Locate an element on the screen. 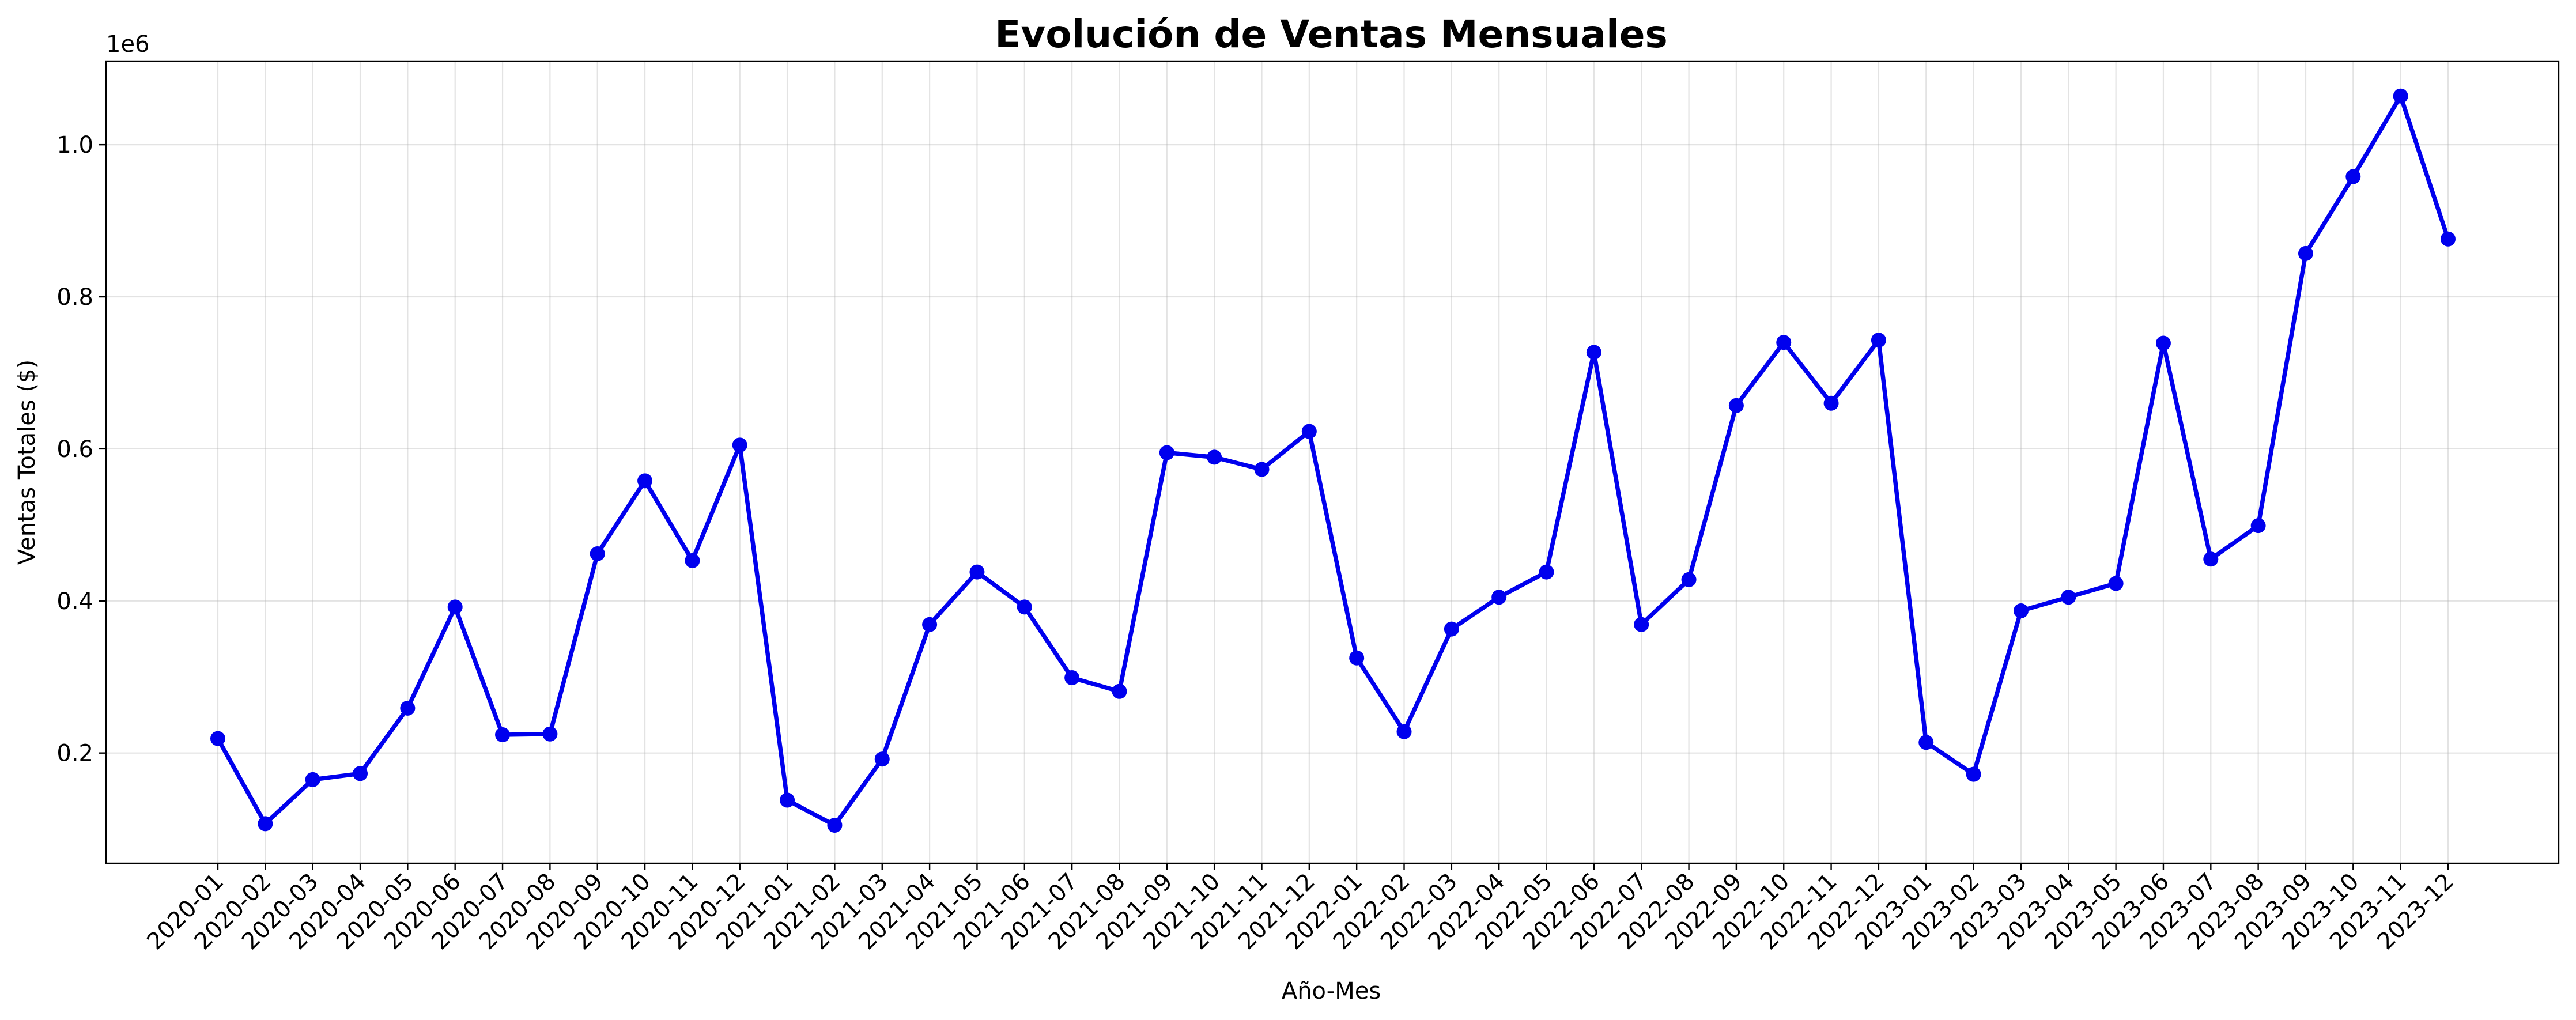  y-tick-label: 0.2 is located at coordinates (75, 754).